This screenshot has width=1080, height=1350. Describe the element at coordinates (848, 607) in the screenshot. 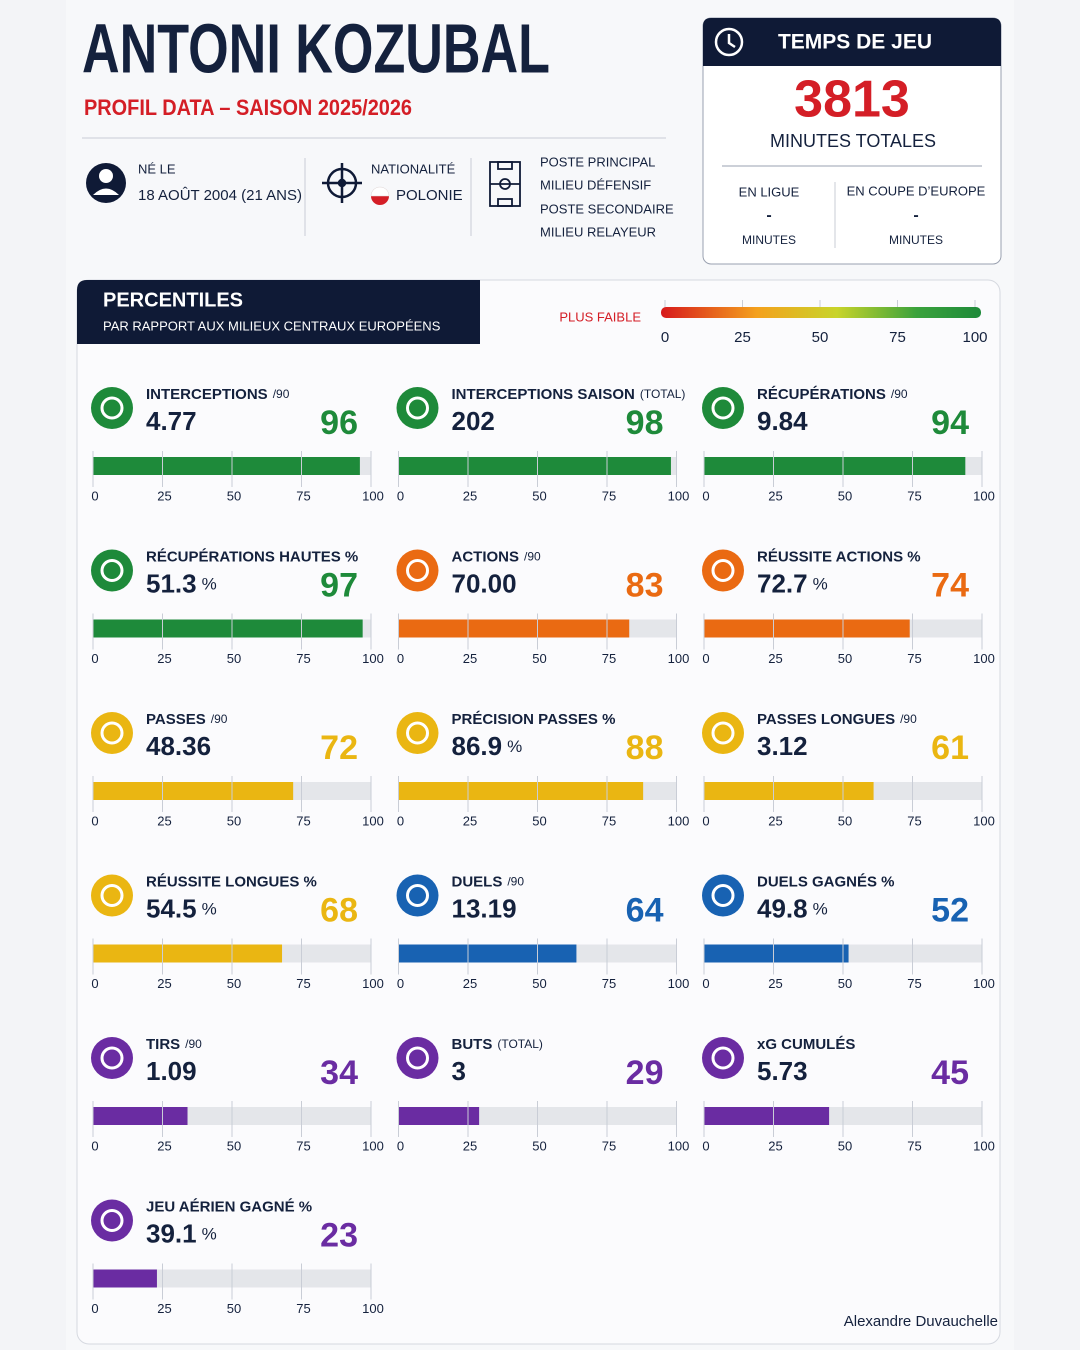

I see `metric-card: RÉUSSITE ACTIONS % 72.7% 74 0 25 50 75 100` at that location.